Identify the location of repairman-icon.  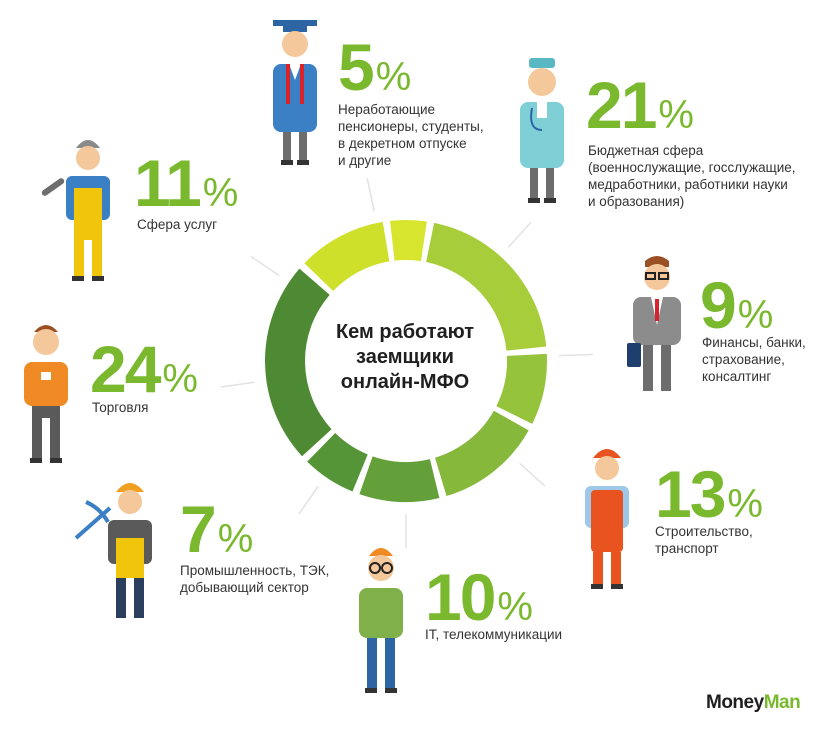
(75, 210).